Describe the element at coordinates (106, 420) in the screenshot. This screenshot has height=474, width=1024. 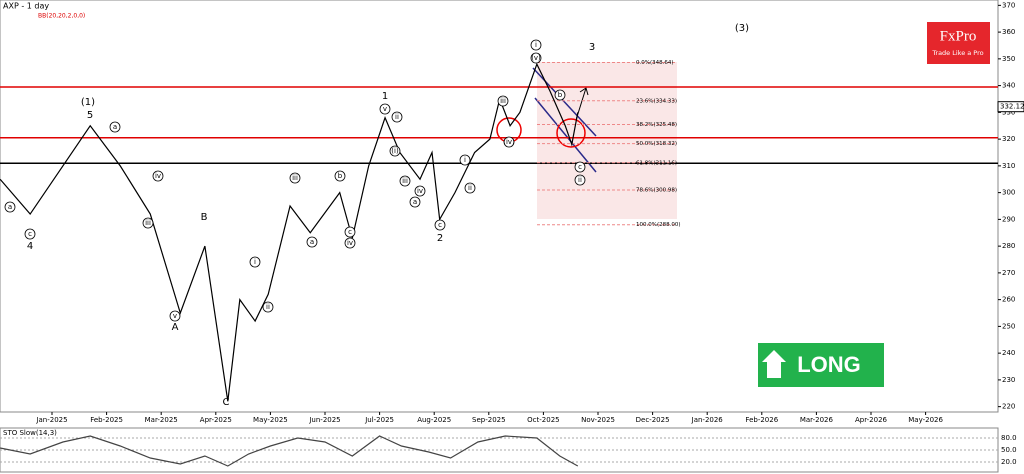
I see `x-tick-label: Feb-2025` at that location.